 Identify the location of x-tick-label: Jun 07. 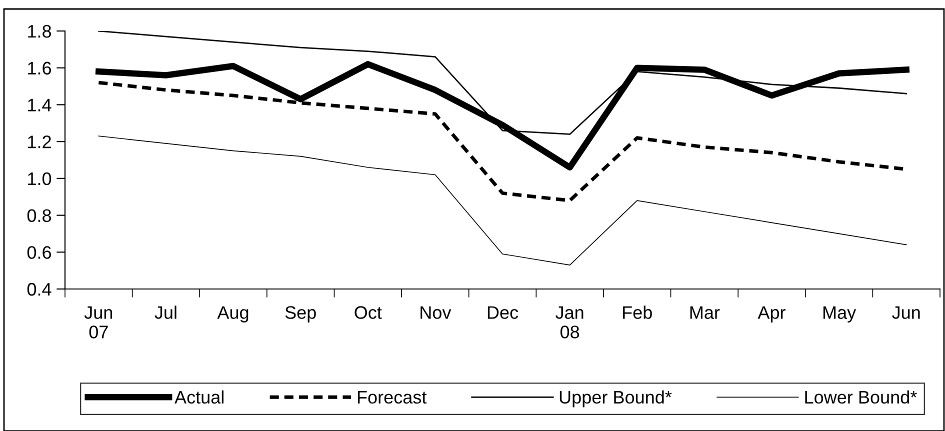
(98, 322).